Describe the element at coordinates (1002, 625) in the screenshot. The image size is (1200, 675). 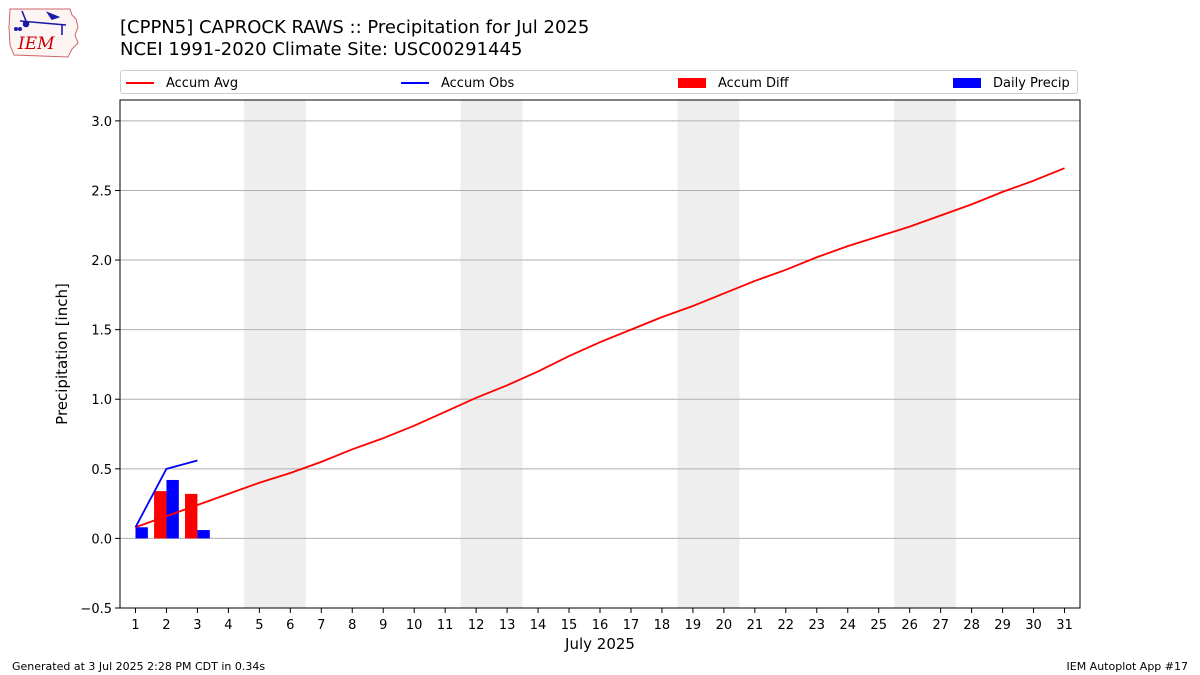
I see `x-tick-label-29: 29` at that location.